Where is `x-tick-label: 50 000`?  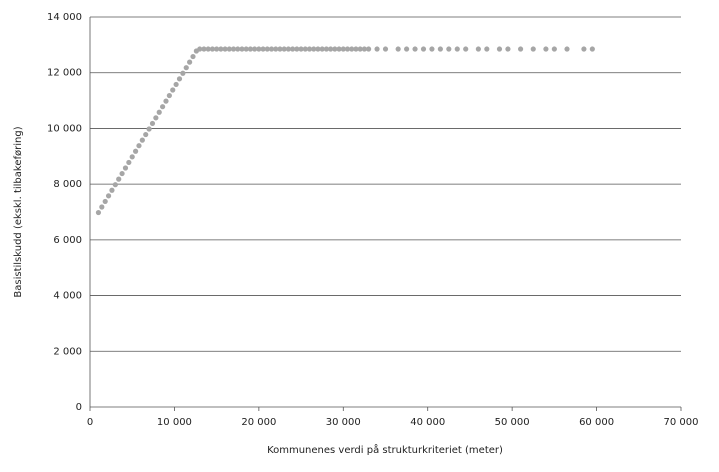 x-tick-label: 50 000 is located at coordinates (512, 422).